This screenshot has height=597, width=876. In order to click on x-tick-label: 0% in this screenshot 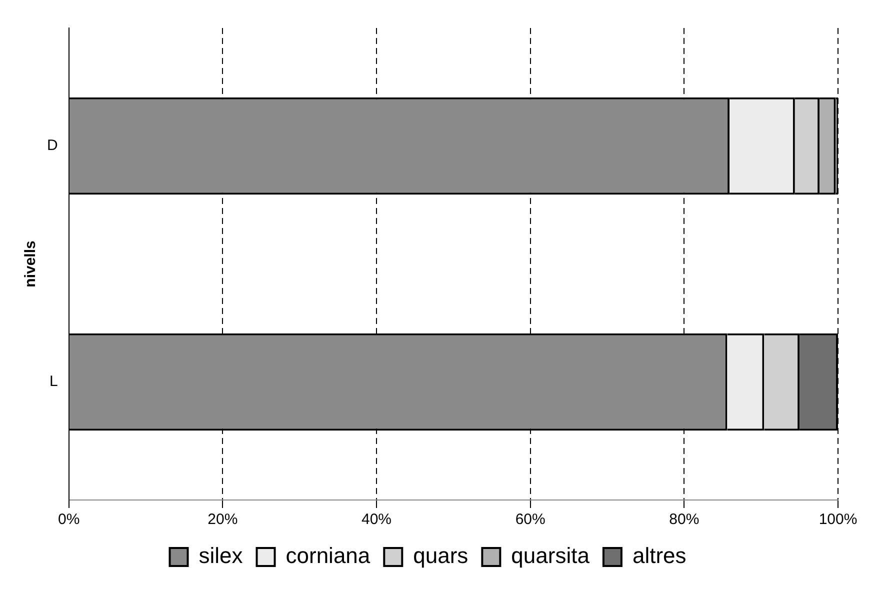, I will do `click(69, 519)`.